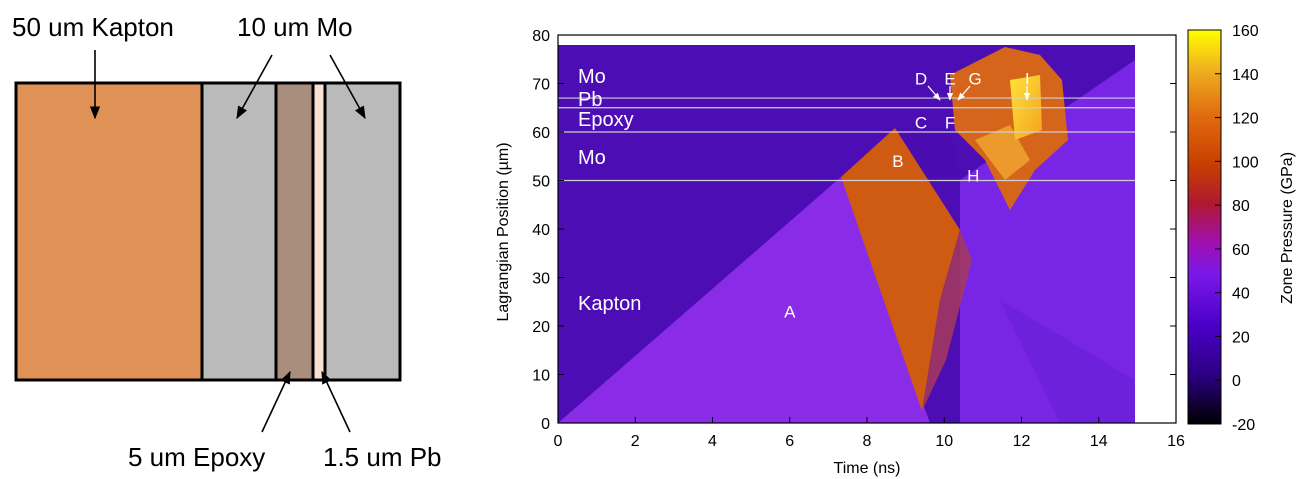 The height and width of the screenshot is (479, 1298). I want to click on y-tick-label: 0, so click(545, 424).